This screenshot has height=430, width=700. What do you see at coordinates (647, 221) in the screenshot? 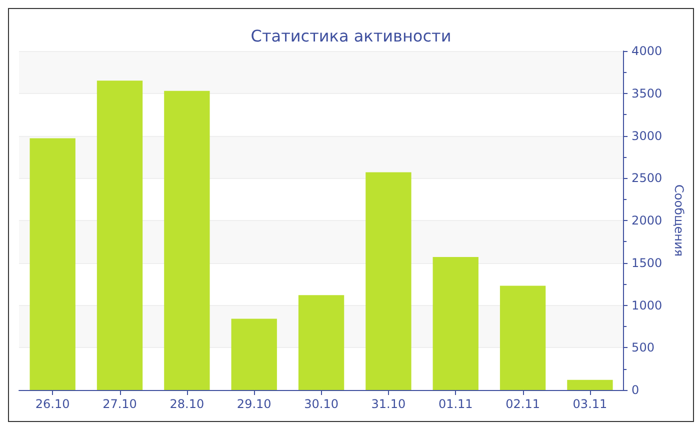
I see `y-tick-label: 2000` at bounding box center [647, 221].